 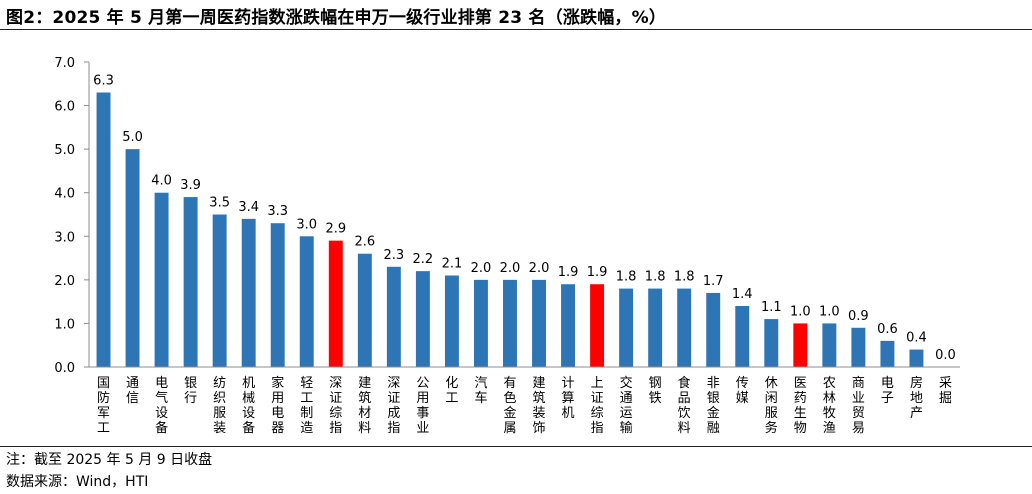 I want to click on bar-国防军工, so click(x=103, y=229).